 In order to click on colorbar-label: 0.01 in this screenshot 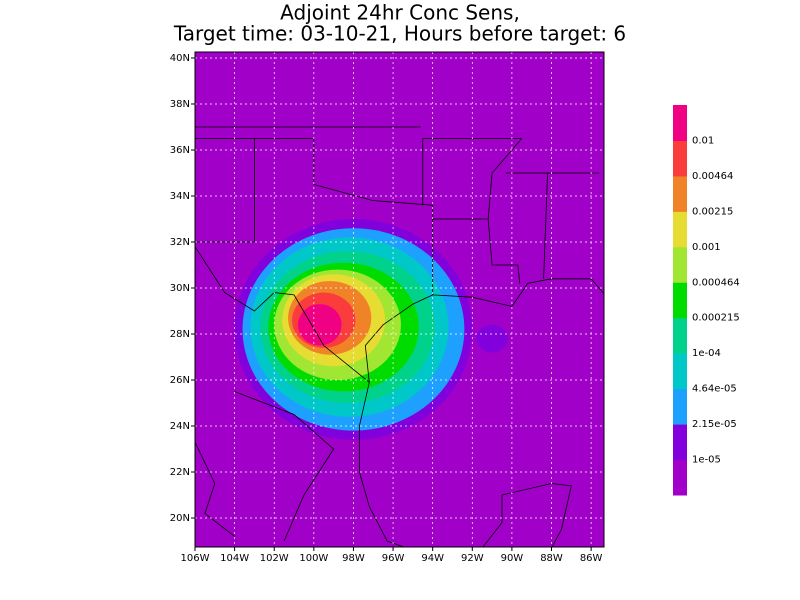, I will do `click(703, 140)`.